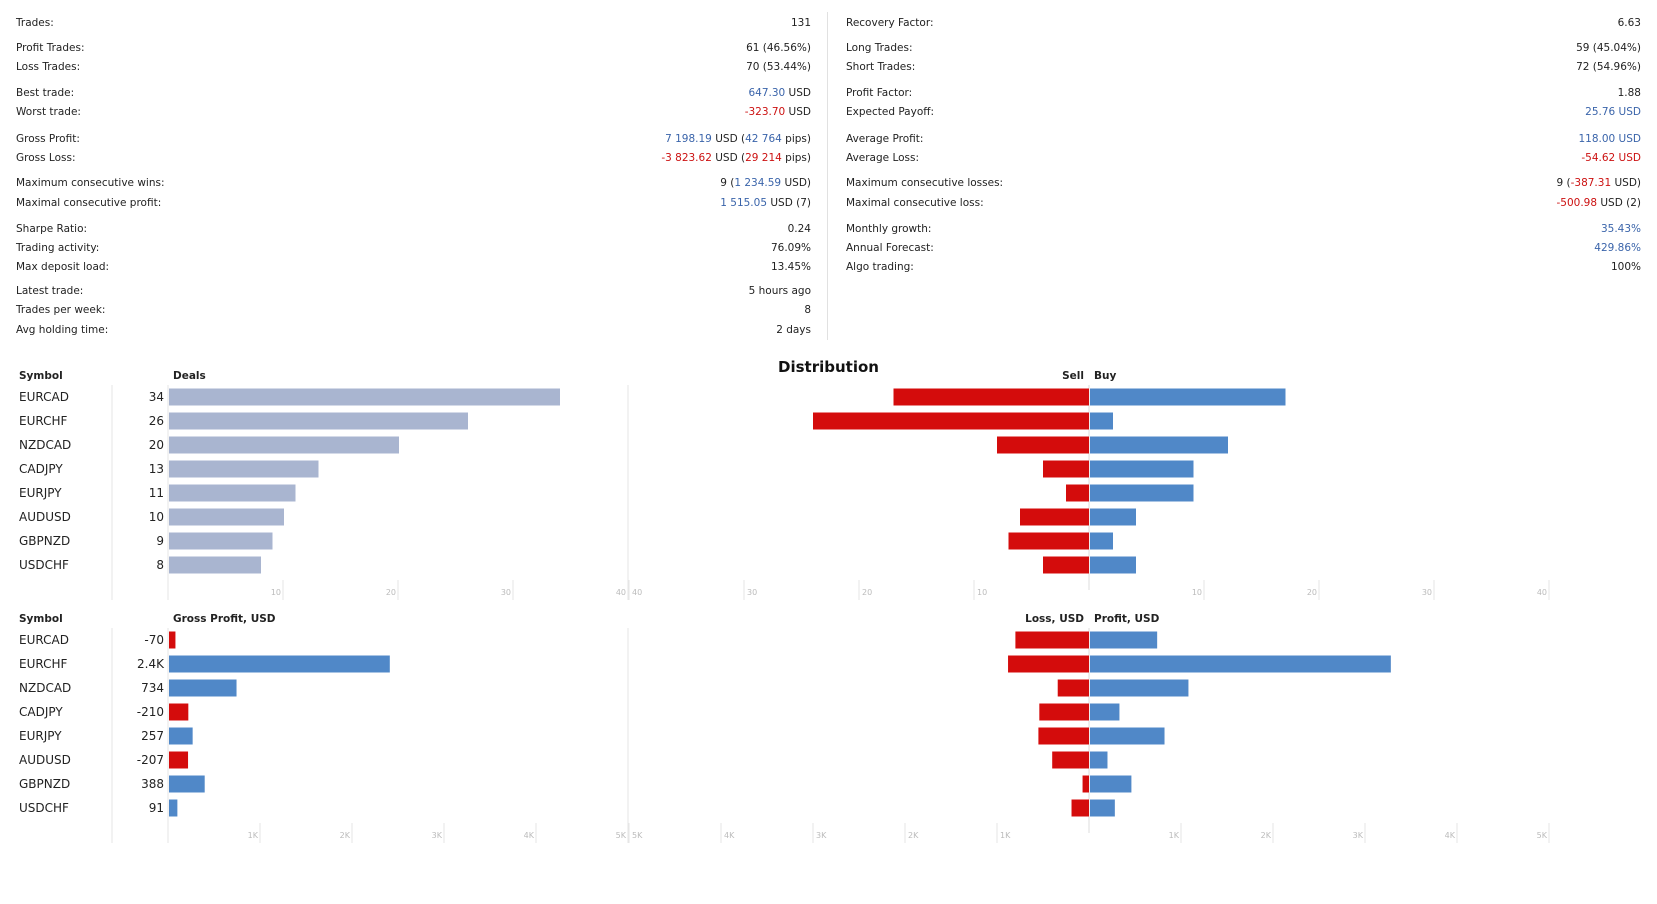  I want to click on value-label: 388, so click(152, 784).